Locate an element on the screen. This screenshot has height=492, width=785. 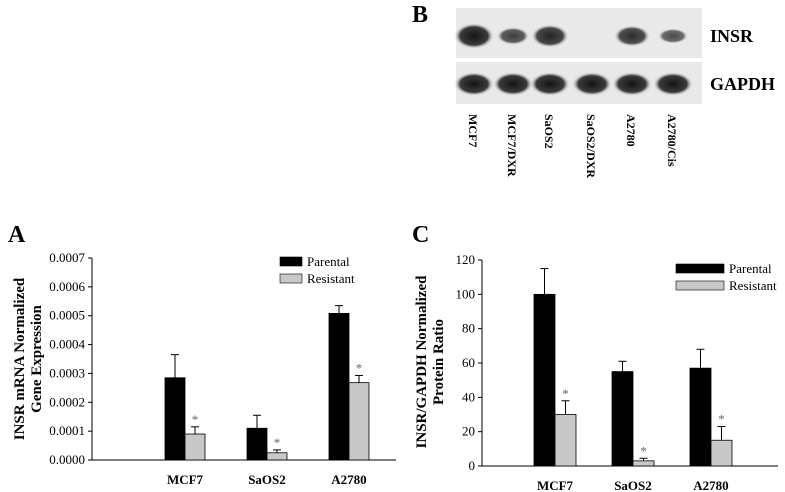
y-tick-label: 0.0006 is located at coordinates (67, 286).